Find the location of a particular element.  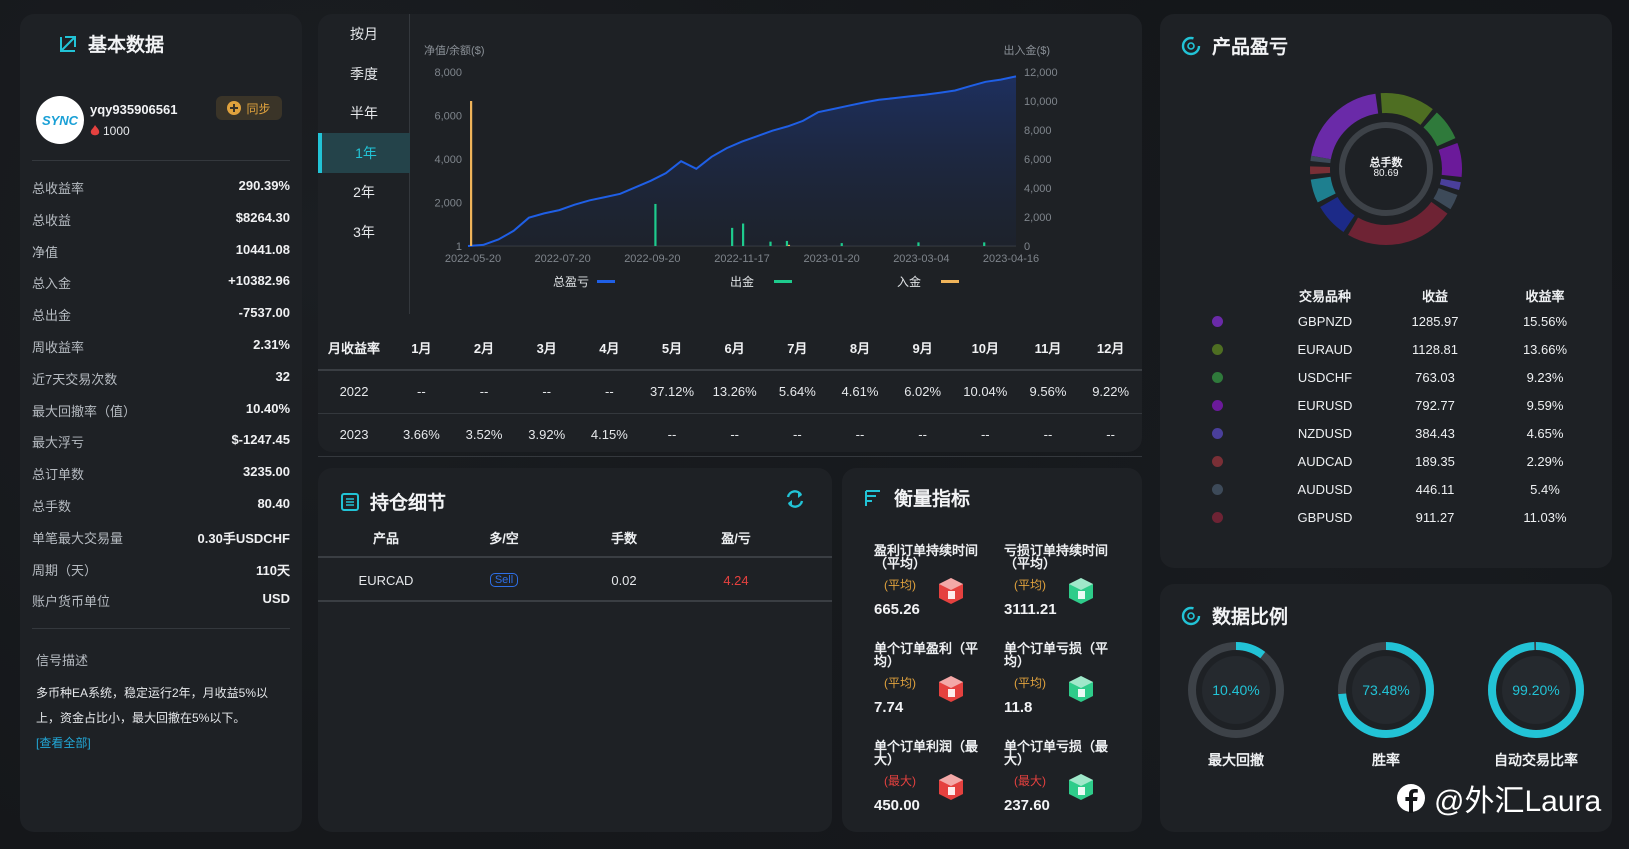

basic-data-value: 10.40% is located at coordinates (267, 408).